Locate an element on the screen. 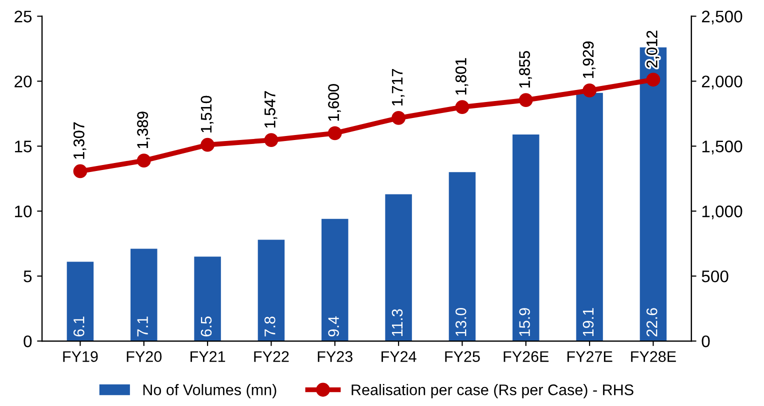 This screenshot has width=764, height=406. y2-tick-label: 2,000 is located at coordinates (722, 83).